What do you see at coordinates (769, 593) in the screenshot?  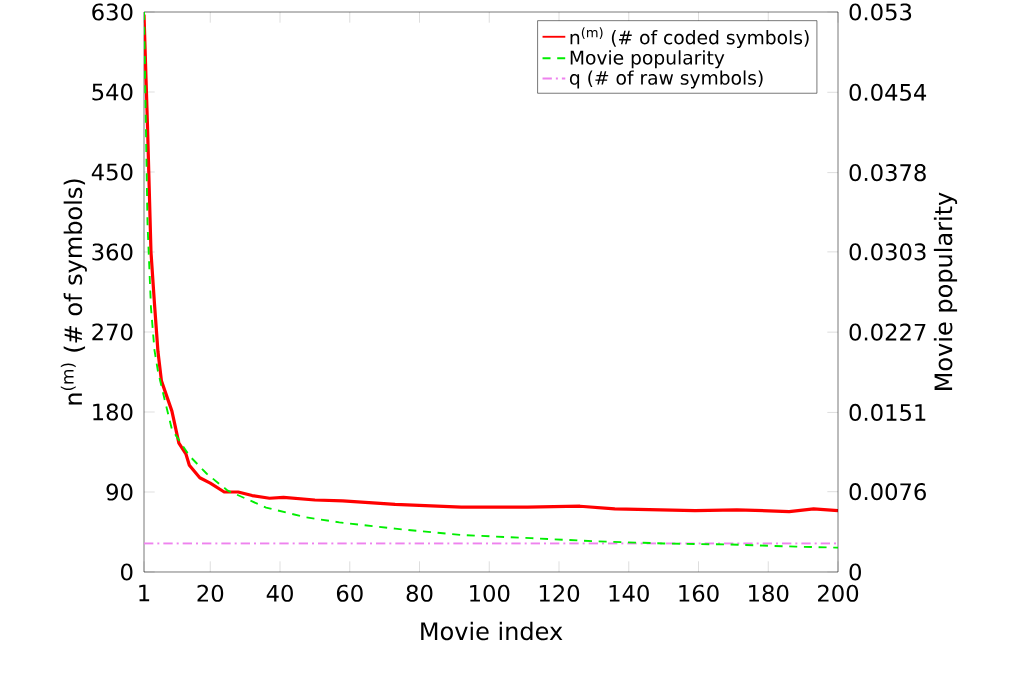 I see `x-tick-label: 180` at bounding box center [769, 593].